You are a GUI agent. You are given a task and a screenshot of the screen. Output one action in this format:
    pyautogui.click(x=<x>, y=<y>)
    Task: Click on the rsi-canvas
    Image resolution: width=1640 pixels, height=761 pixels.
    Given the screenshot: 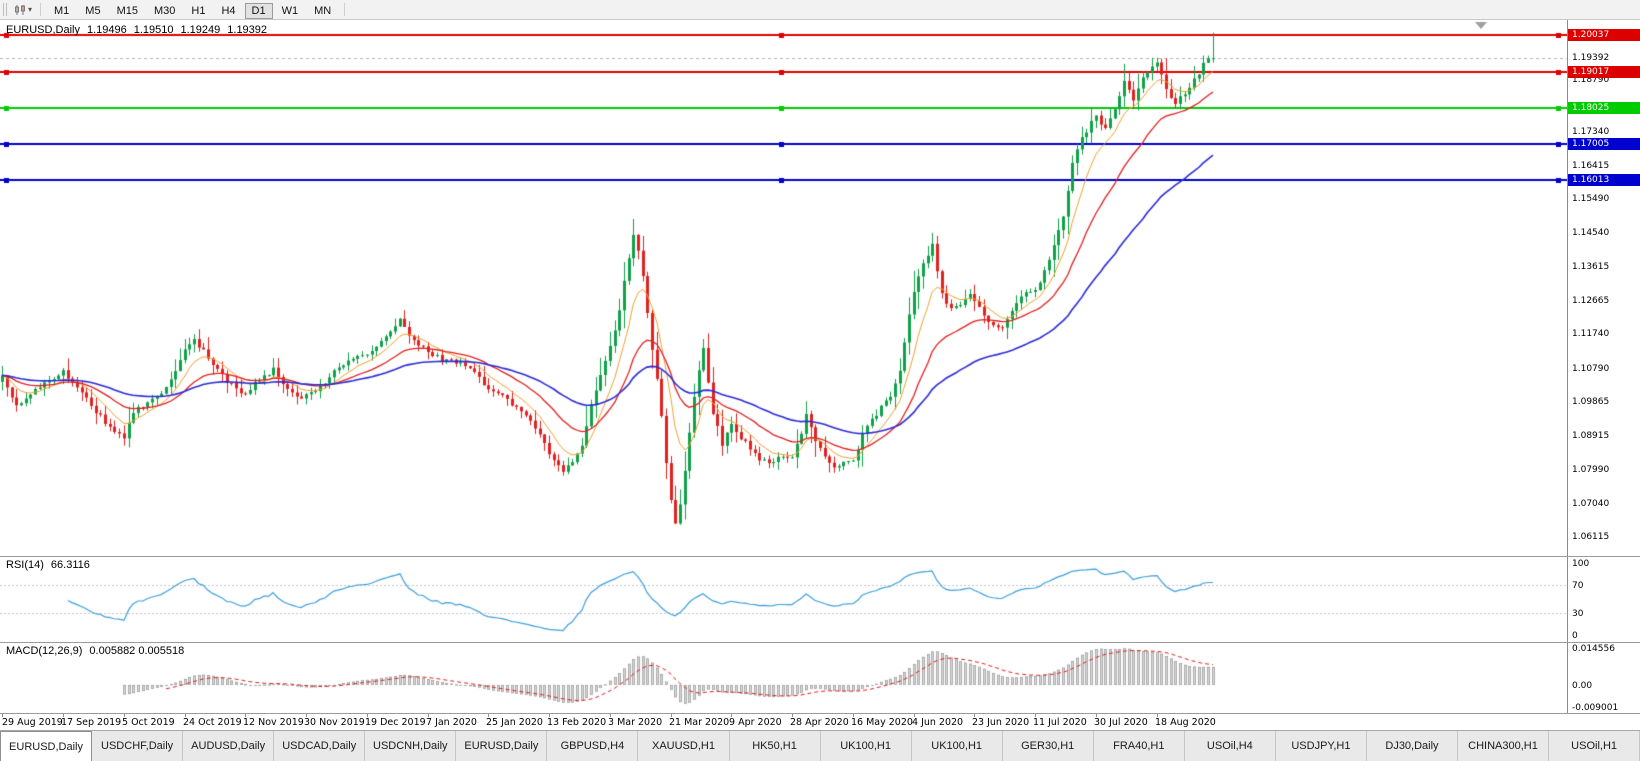 What is the action you would take?
    pyautogui.click(x=783, y=599)
    